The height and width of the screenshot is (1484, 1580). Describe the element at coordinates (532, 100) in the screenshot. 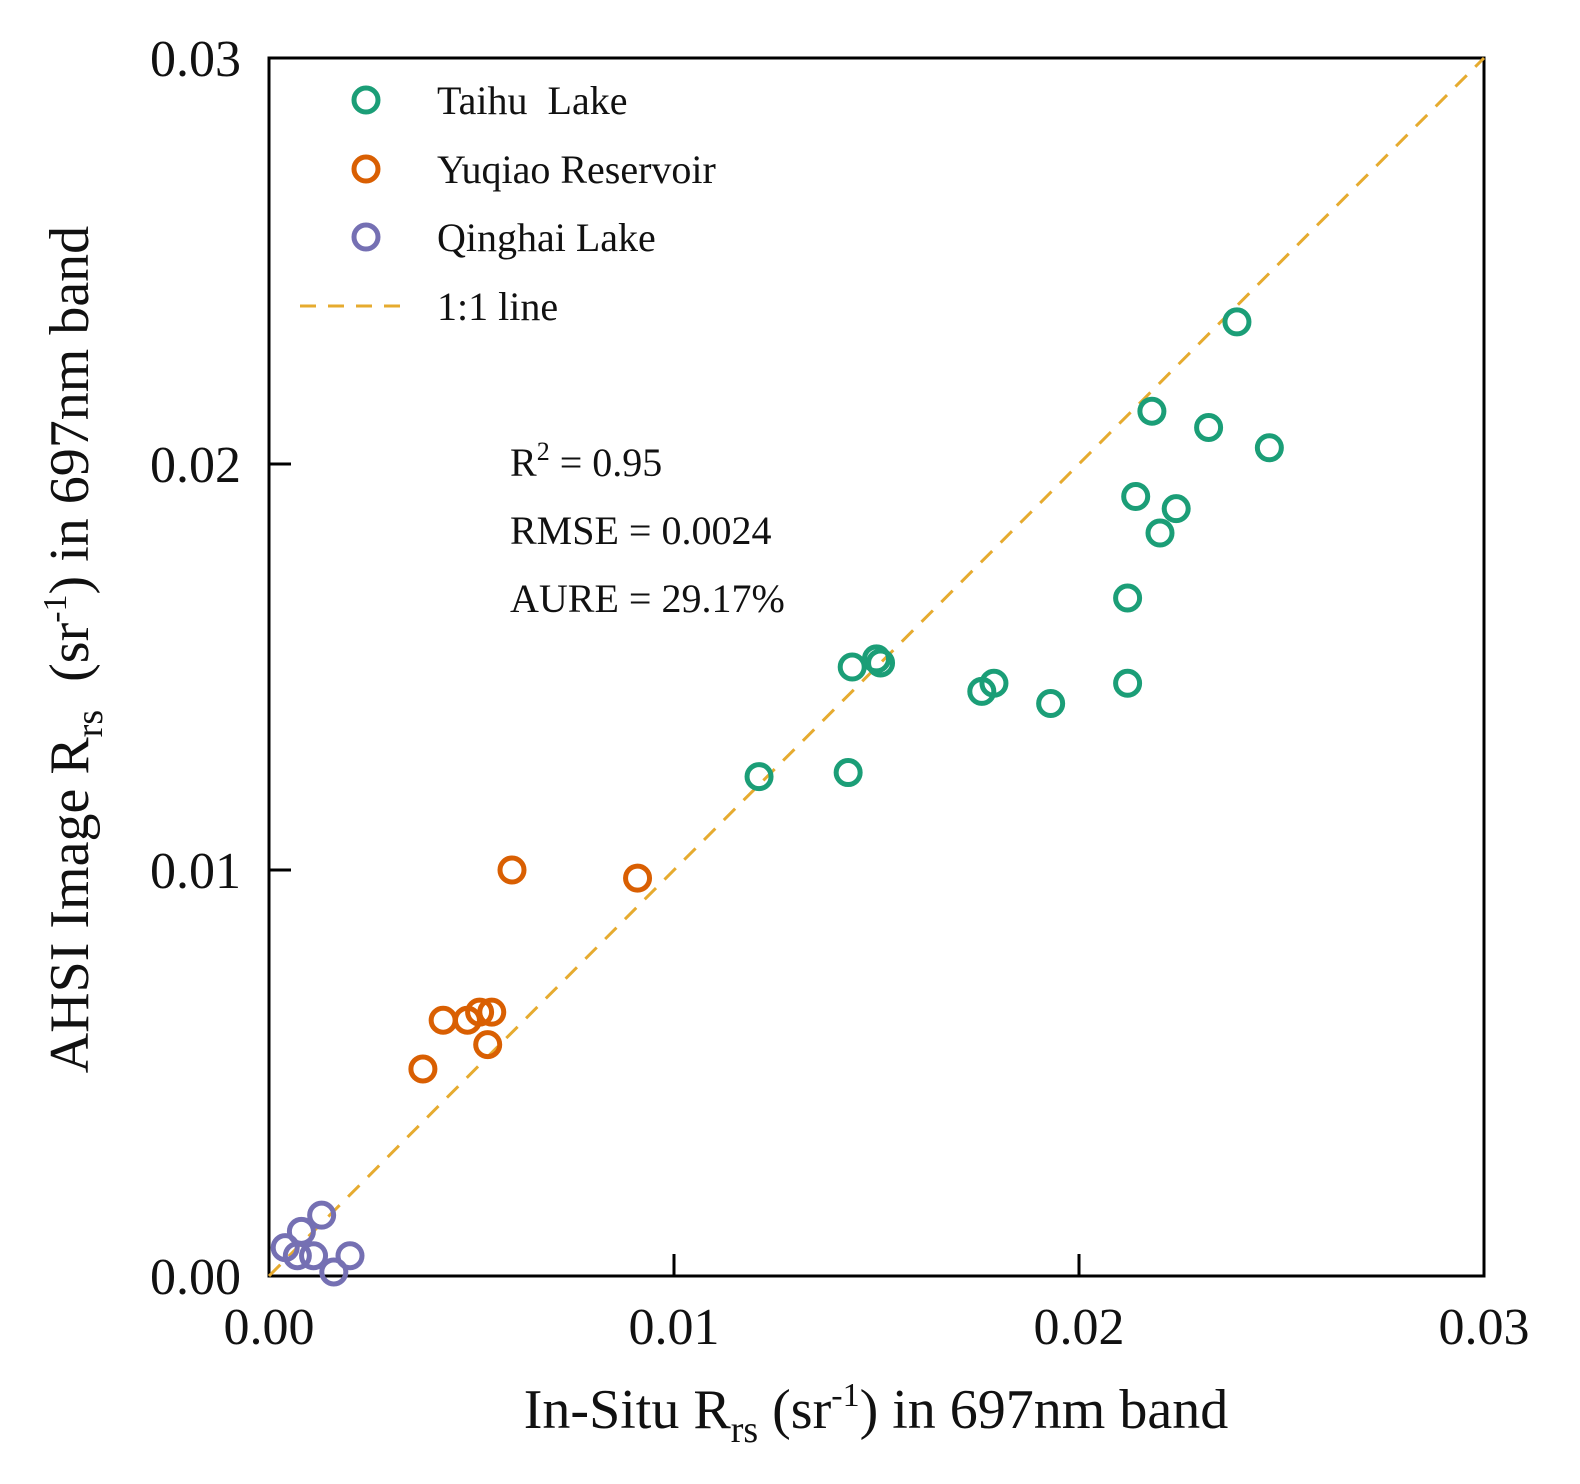

I see `legend-label-taihu: Taihu Lake` at that location.